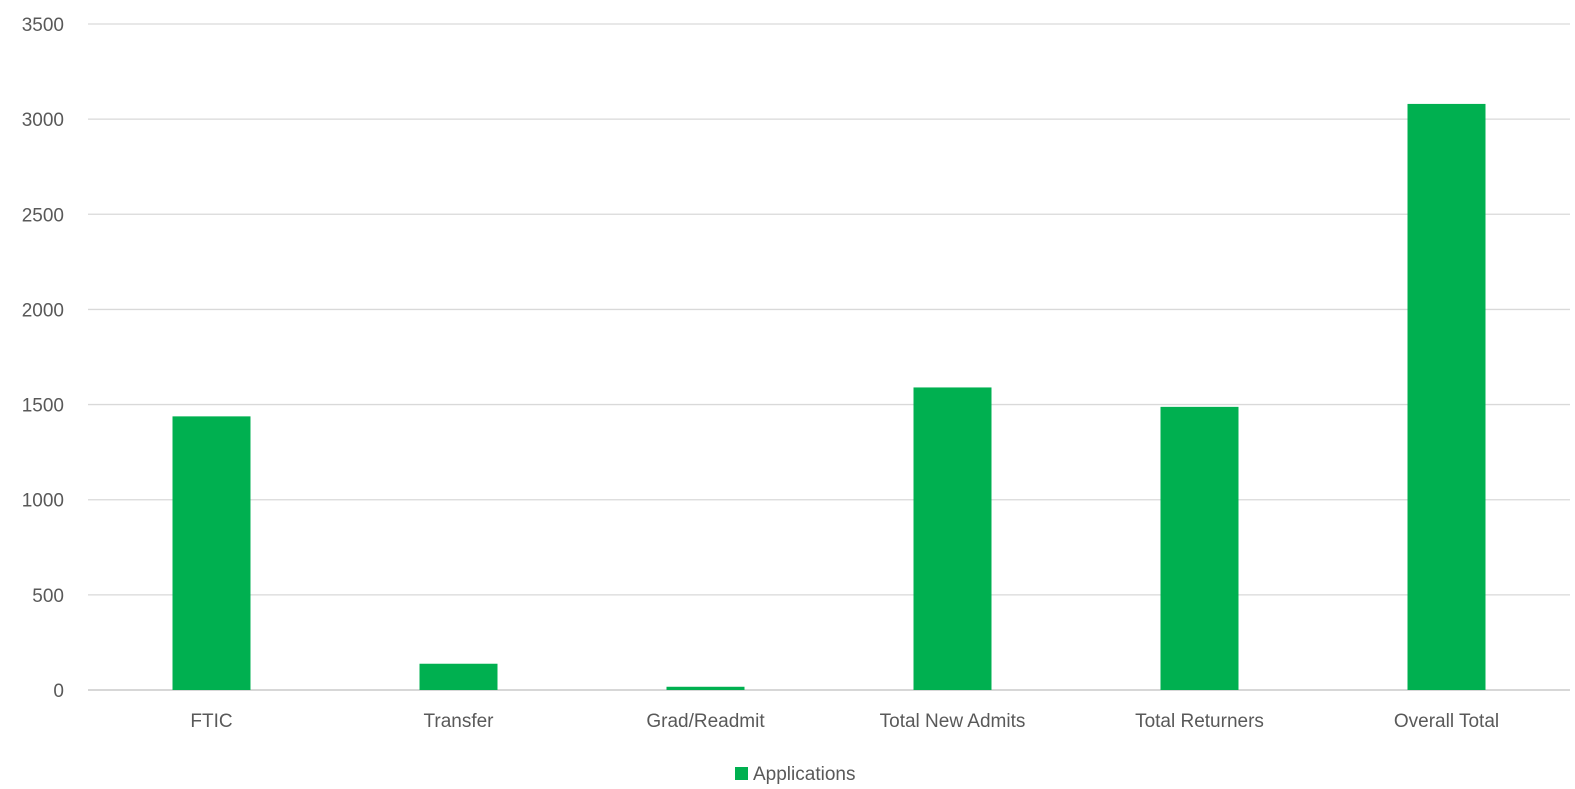 Image resolution: width=1575 pixels, height=789 pixels. I want to click on legend: Applications, so click(795, 774).